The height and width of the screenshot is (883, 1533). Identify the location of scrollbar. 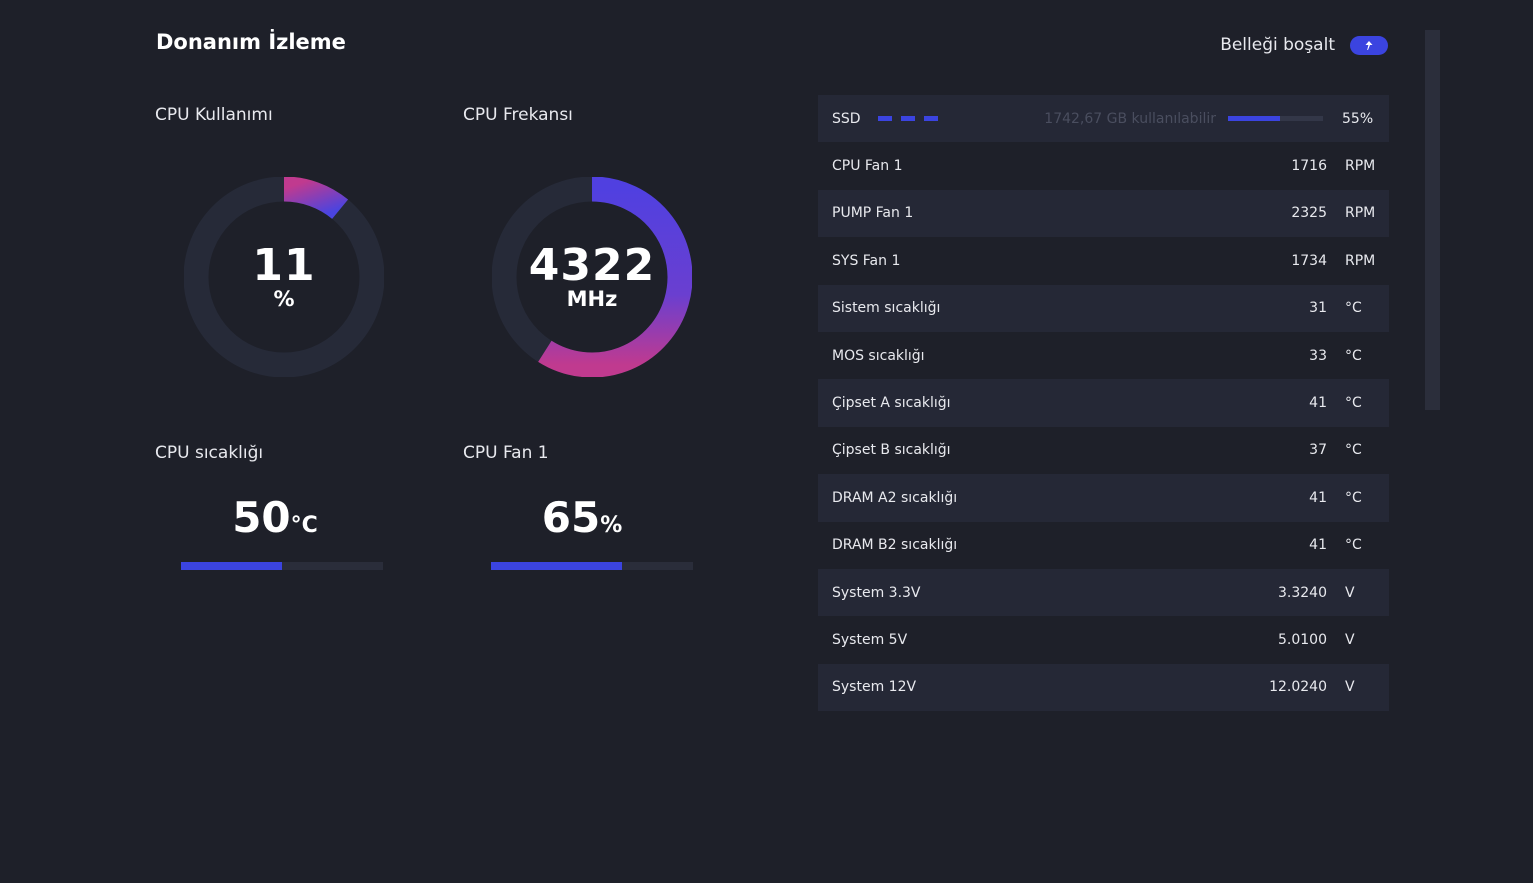
(1432, 220).